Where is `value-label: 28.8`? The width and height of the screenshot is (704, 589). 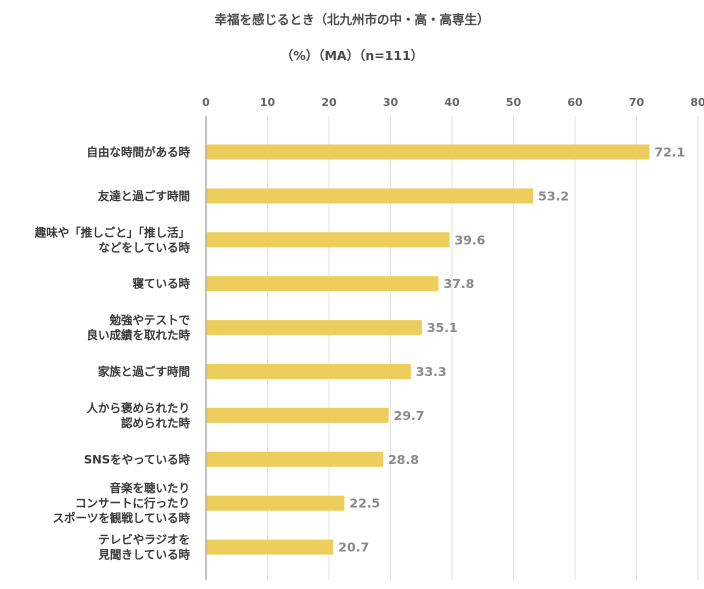 value-label: 28.8 is located at coordinates (403, 459).